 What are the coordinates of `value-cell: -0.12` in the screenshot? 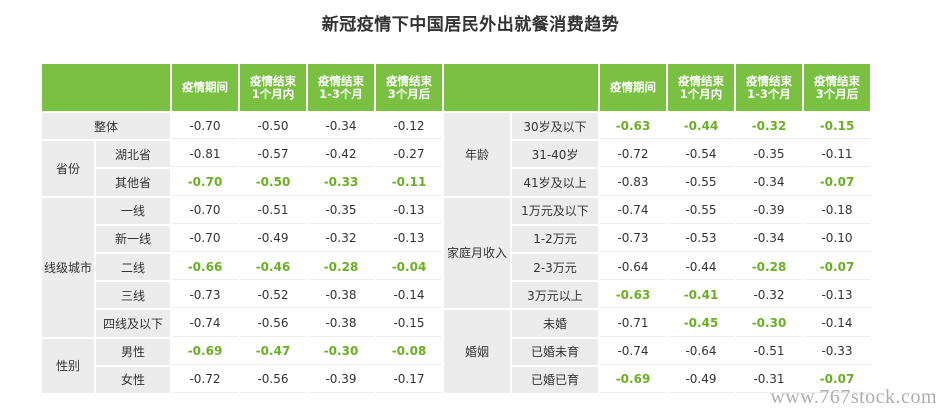 It's located at (409, 126).